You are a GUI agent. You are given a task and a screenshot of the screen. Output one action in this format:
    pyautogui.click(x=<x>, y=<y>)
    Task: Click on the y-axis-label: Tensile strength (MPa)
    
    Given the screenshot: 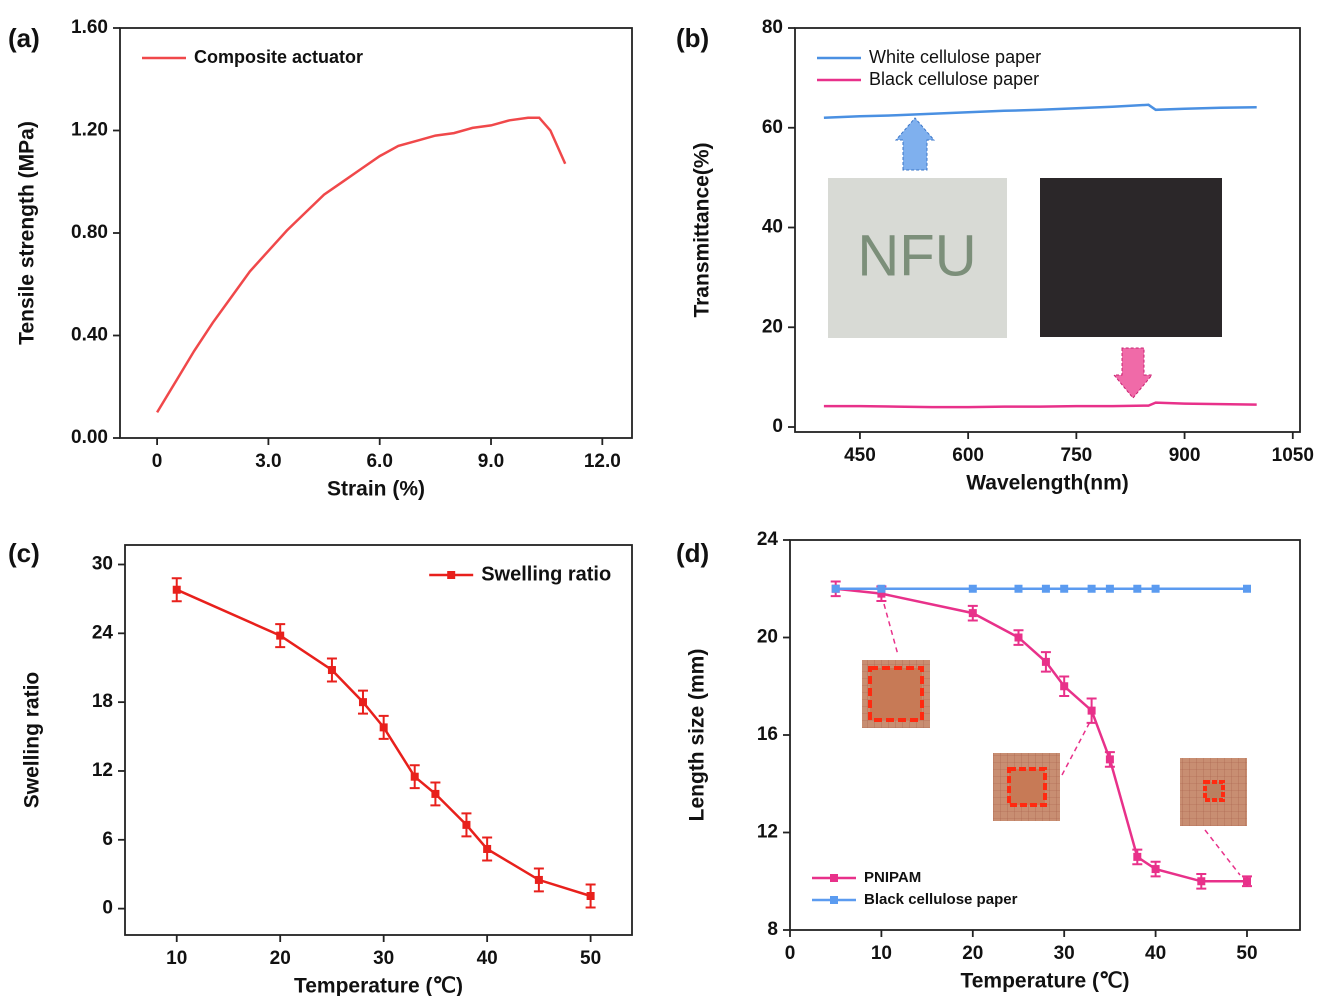 What is the action you would take?
    pyautogui.click(x=27, y=233)
    